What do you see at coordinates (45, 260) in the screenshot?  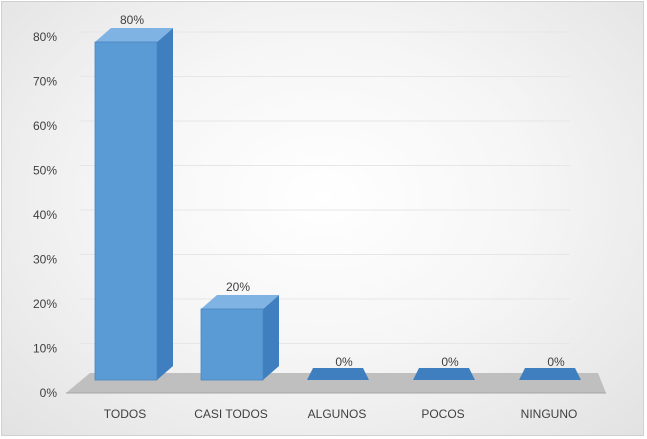 I see `y-tick-label: 30%` at bounding box center [45, 260].